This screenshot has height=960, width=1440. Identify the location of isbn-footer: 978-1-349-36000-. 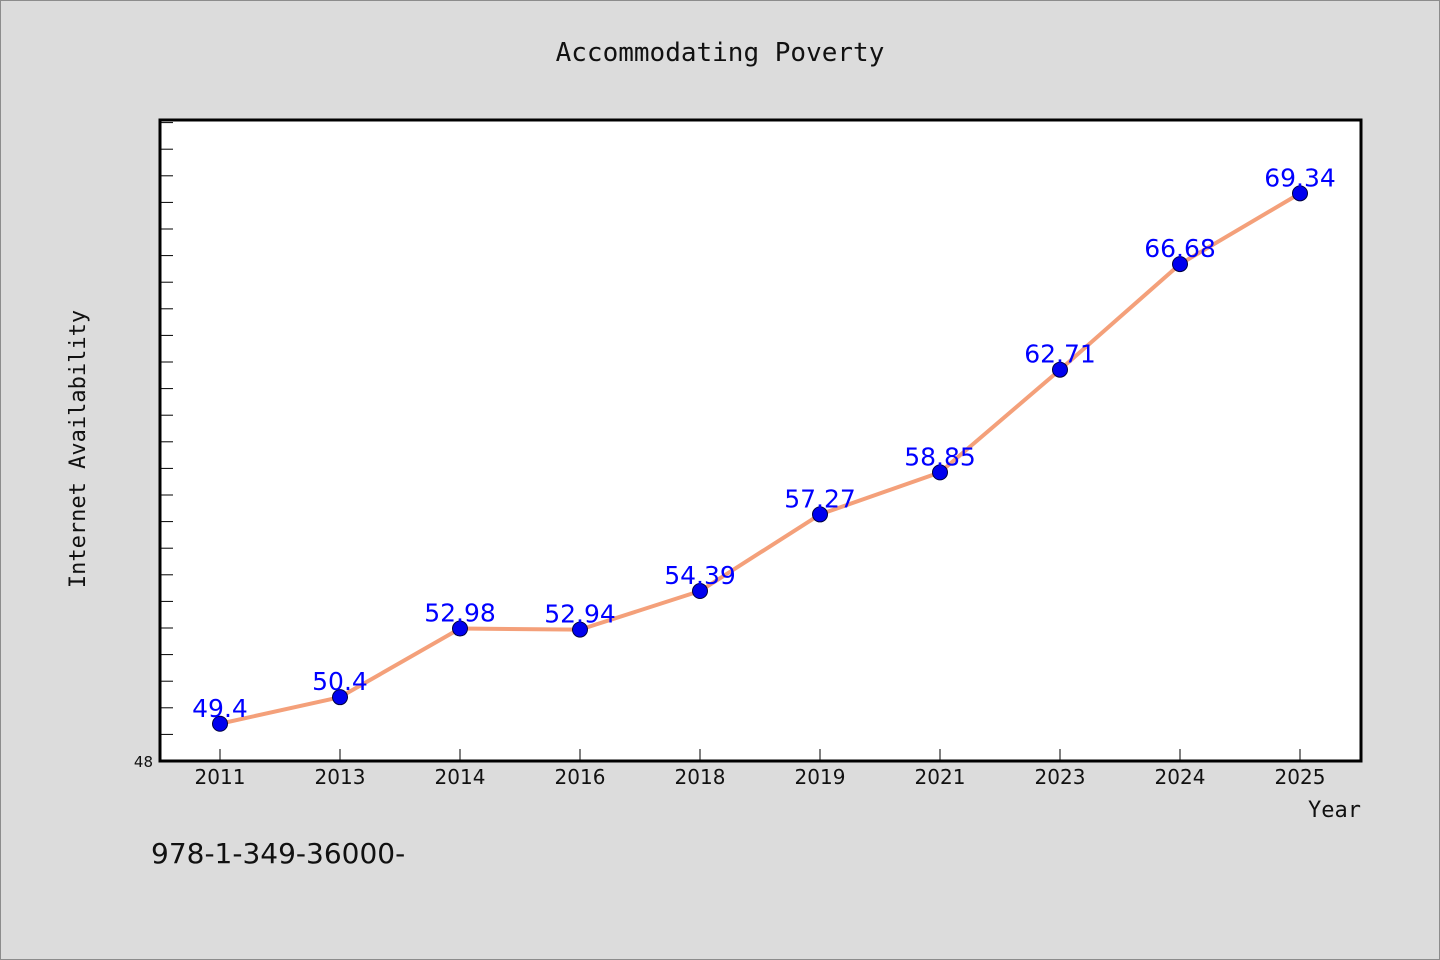
(278, 853).